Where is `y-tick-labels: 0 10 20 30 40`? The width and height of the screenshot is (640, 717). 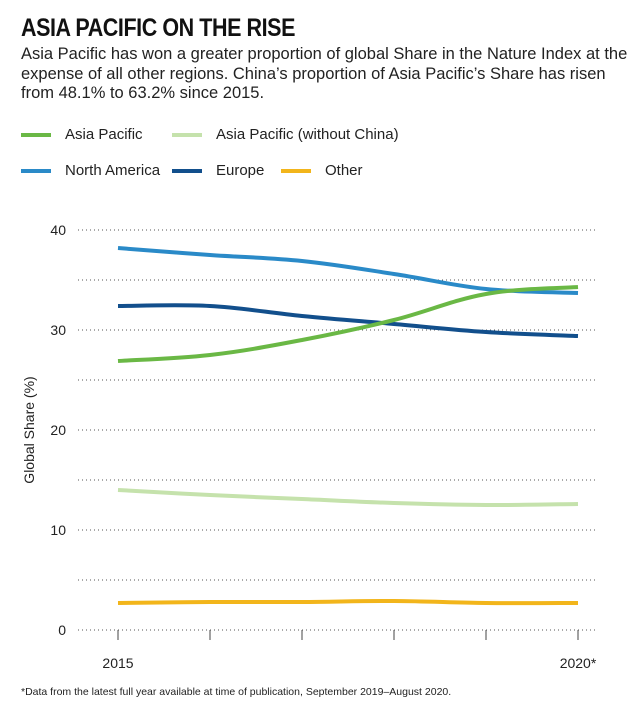 y-tick-labels: 0 10 20 30 40 is located at coordinates (58, 430).